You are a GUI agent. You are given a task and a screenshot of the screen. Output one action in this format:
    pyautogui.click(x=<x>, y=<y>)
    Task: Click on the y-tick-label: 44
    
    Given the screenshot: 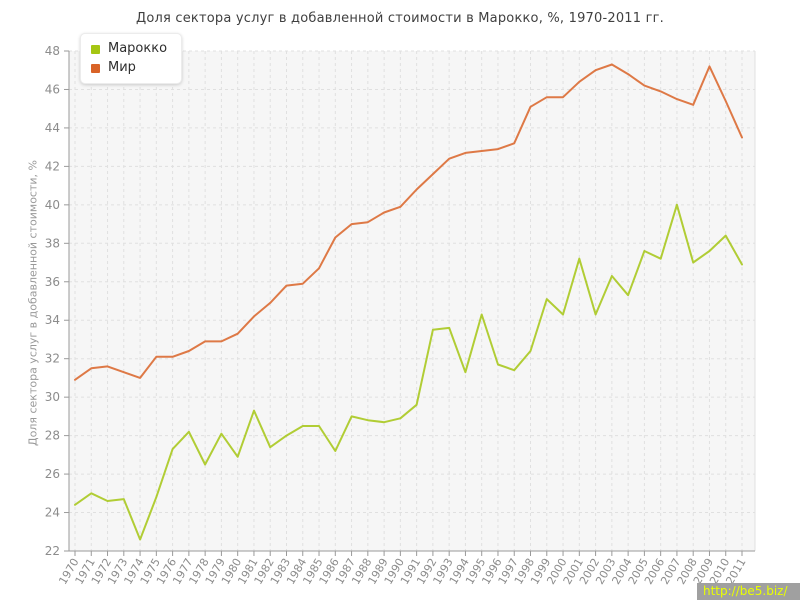 What is the action you would take?
    pyautogui.click(x=52, y=128)
    